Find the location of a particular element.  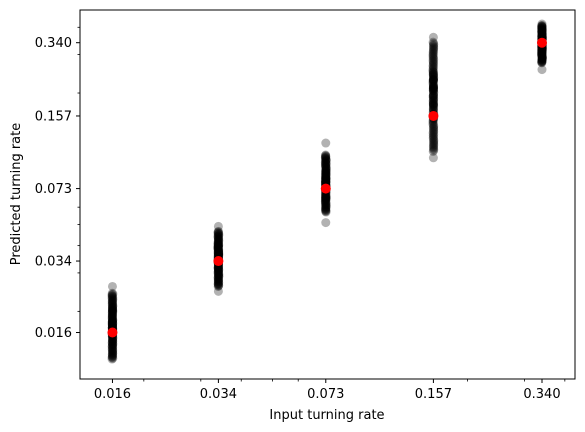

x-axis-ticks: 0.016 0.034 0.073 0.157 0.340 is located at coordinates (330, 390).